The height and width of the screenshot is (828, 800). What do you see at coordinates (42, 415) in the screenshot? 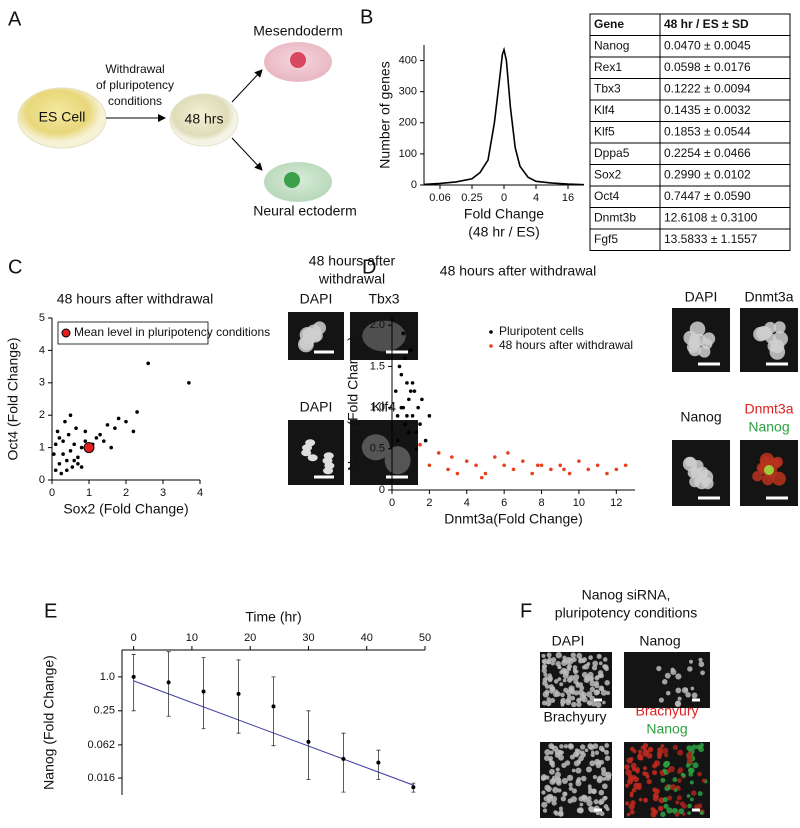
I see `y-tick-label: 2` at bounding box center [42, 415].